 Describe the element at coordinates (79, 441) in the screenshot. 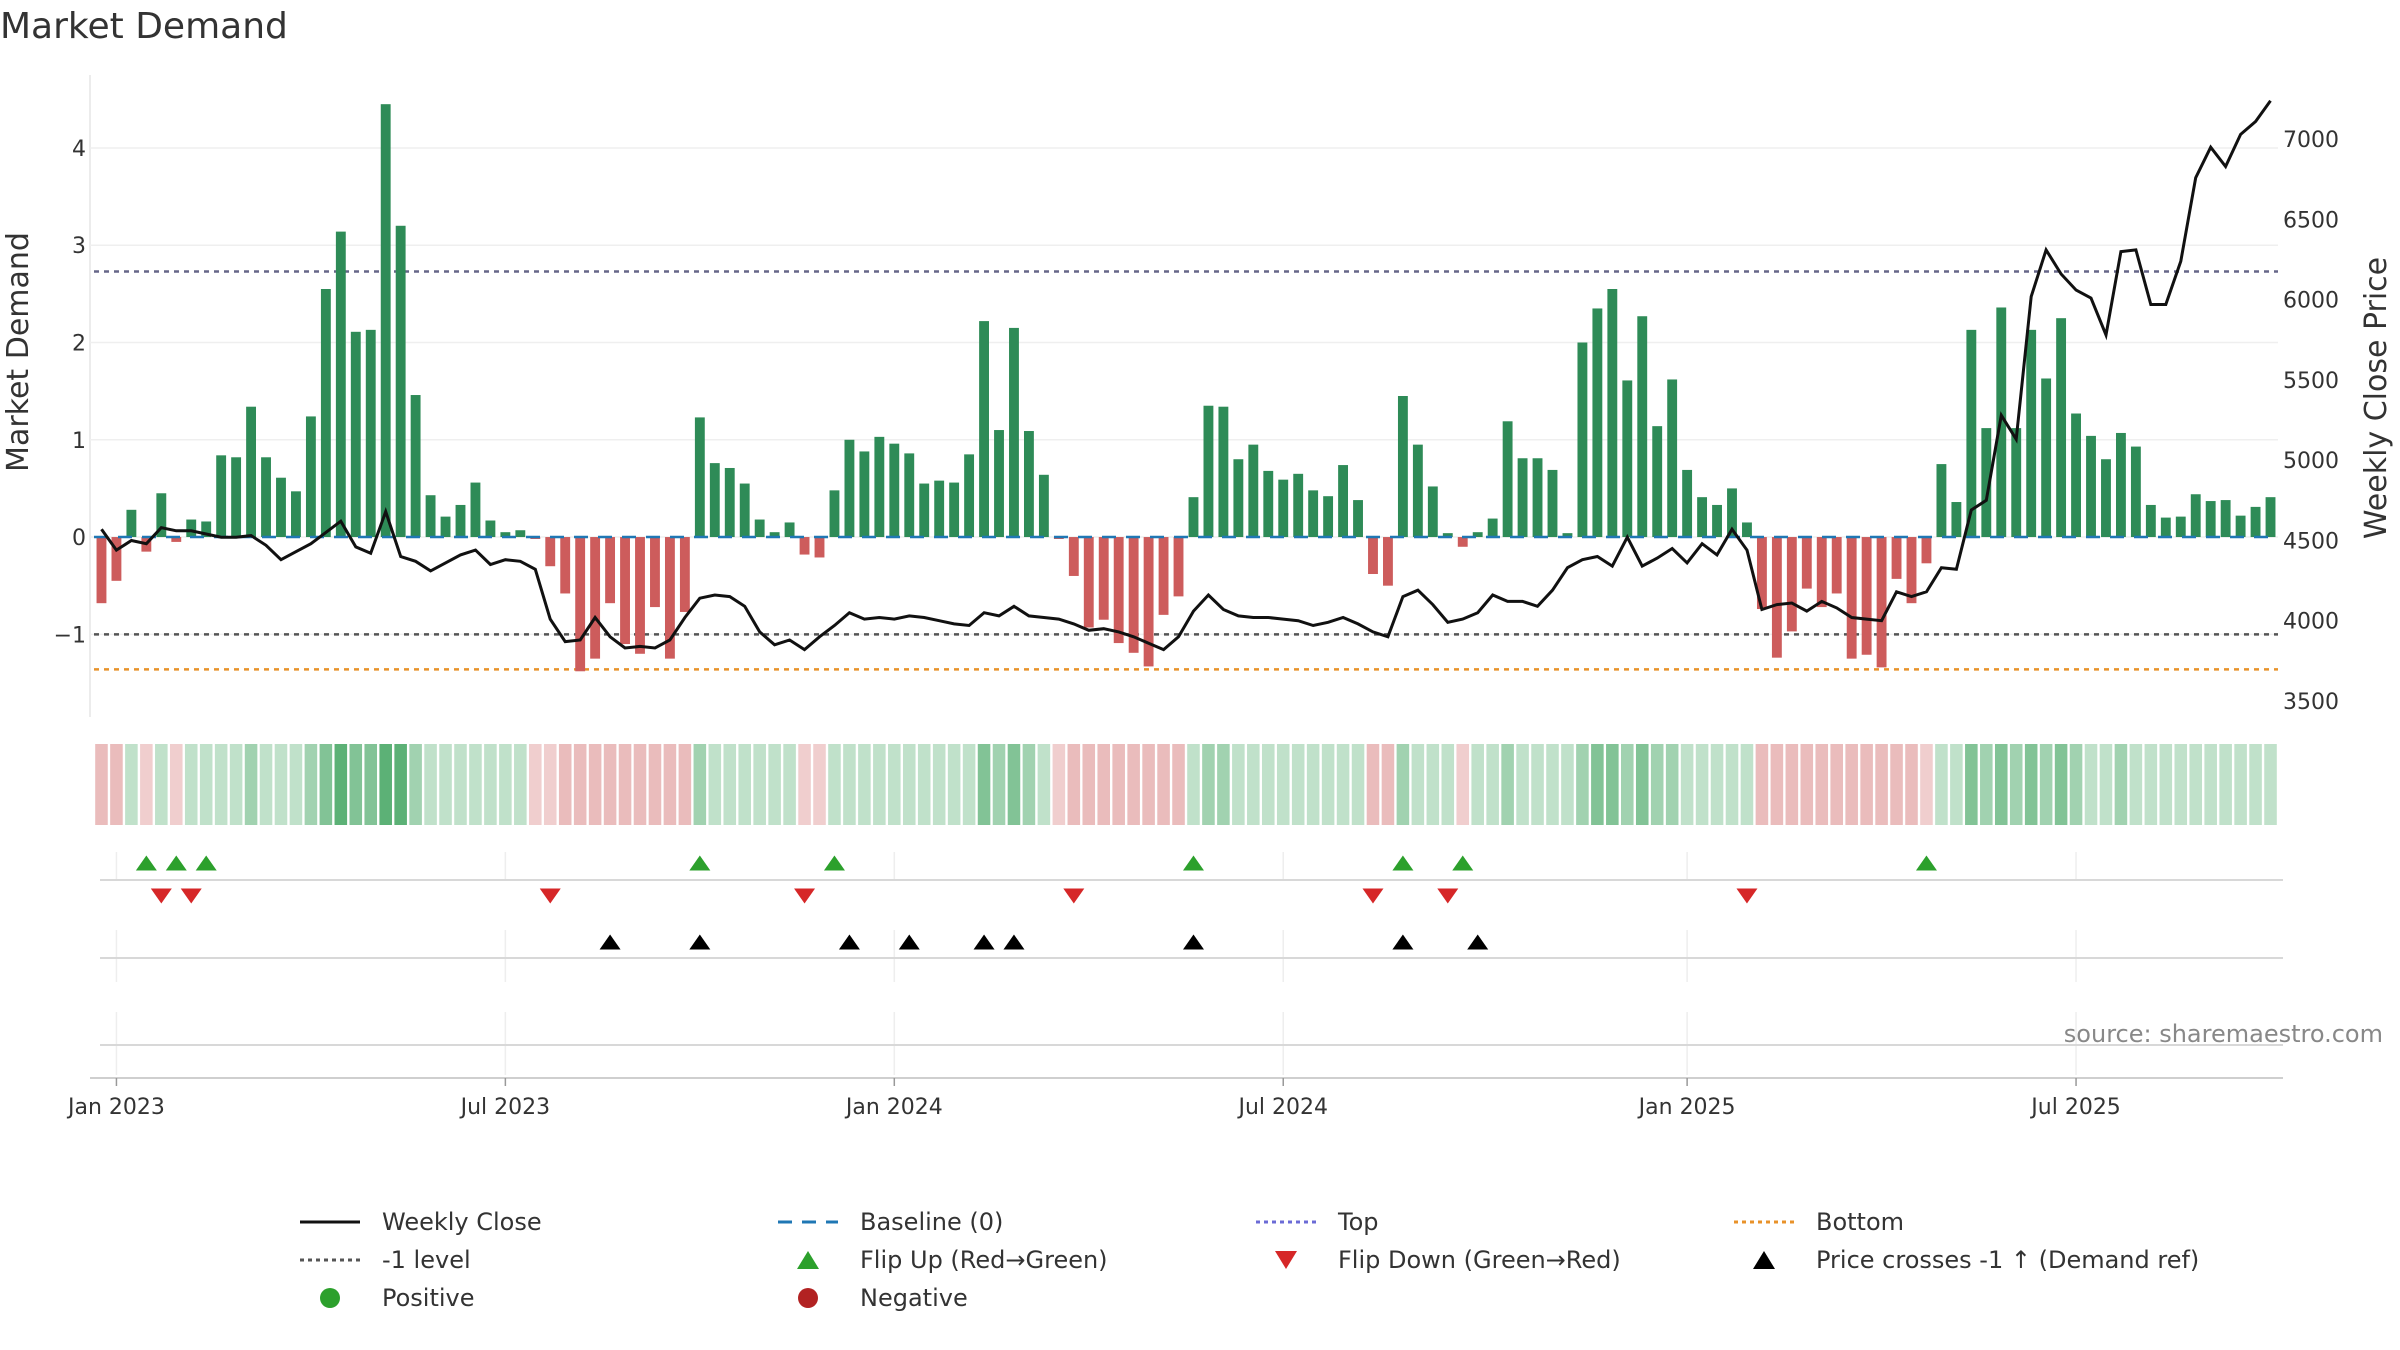

I see `y-tick-label: 1` at that location.